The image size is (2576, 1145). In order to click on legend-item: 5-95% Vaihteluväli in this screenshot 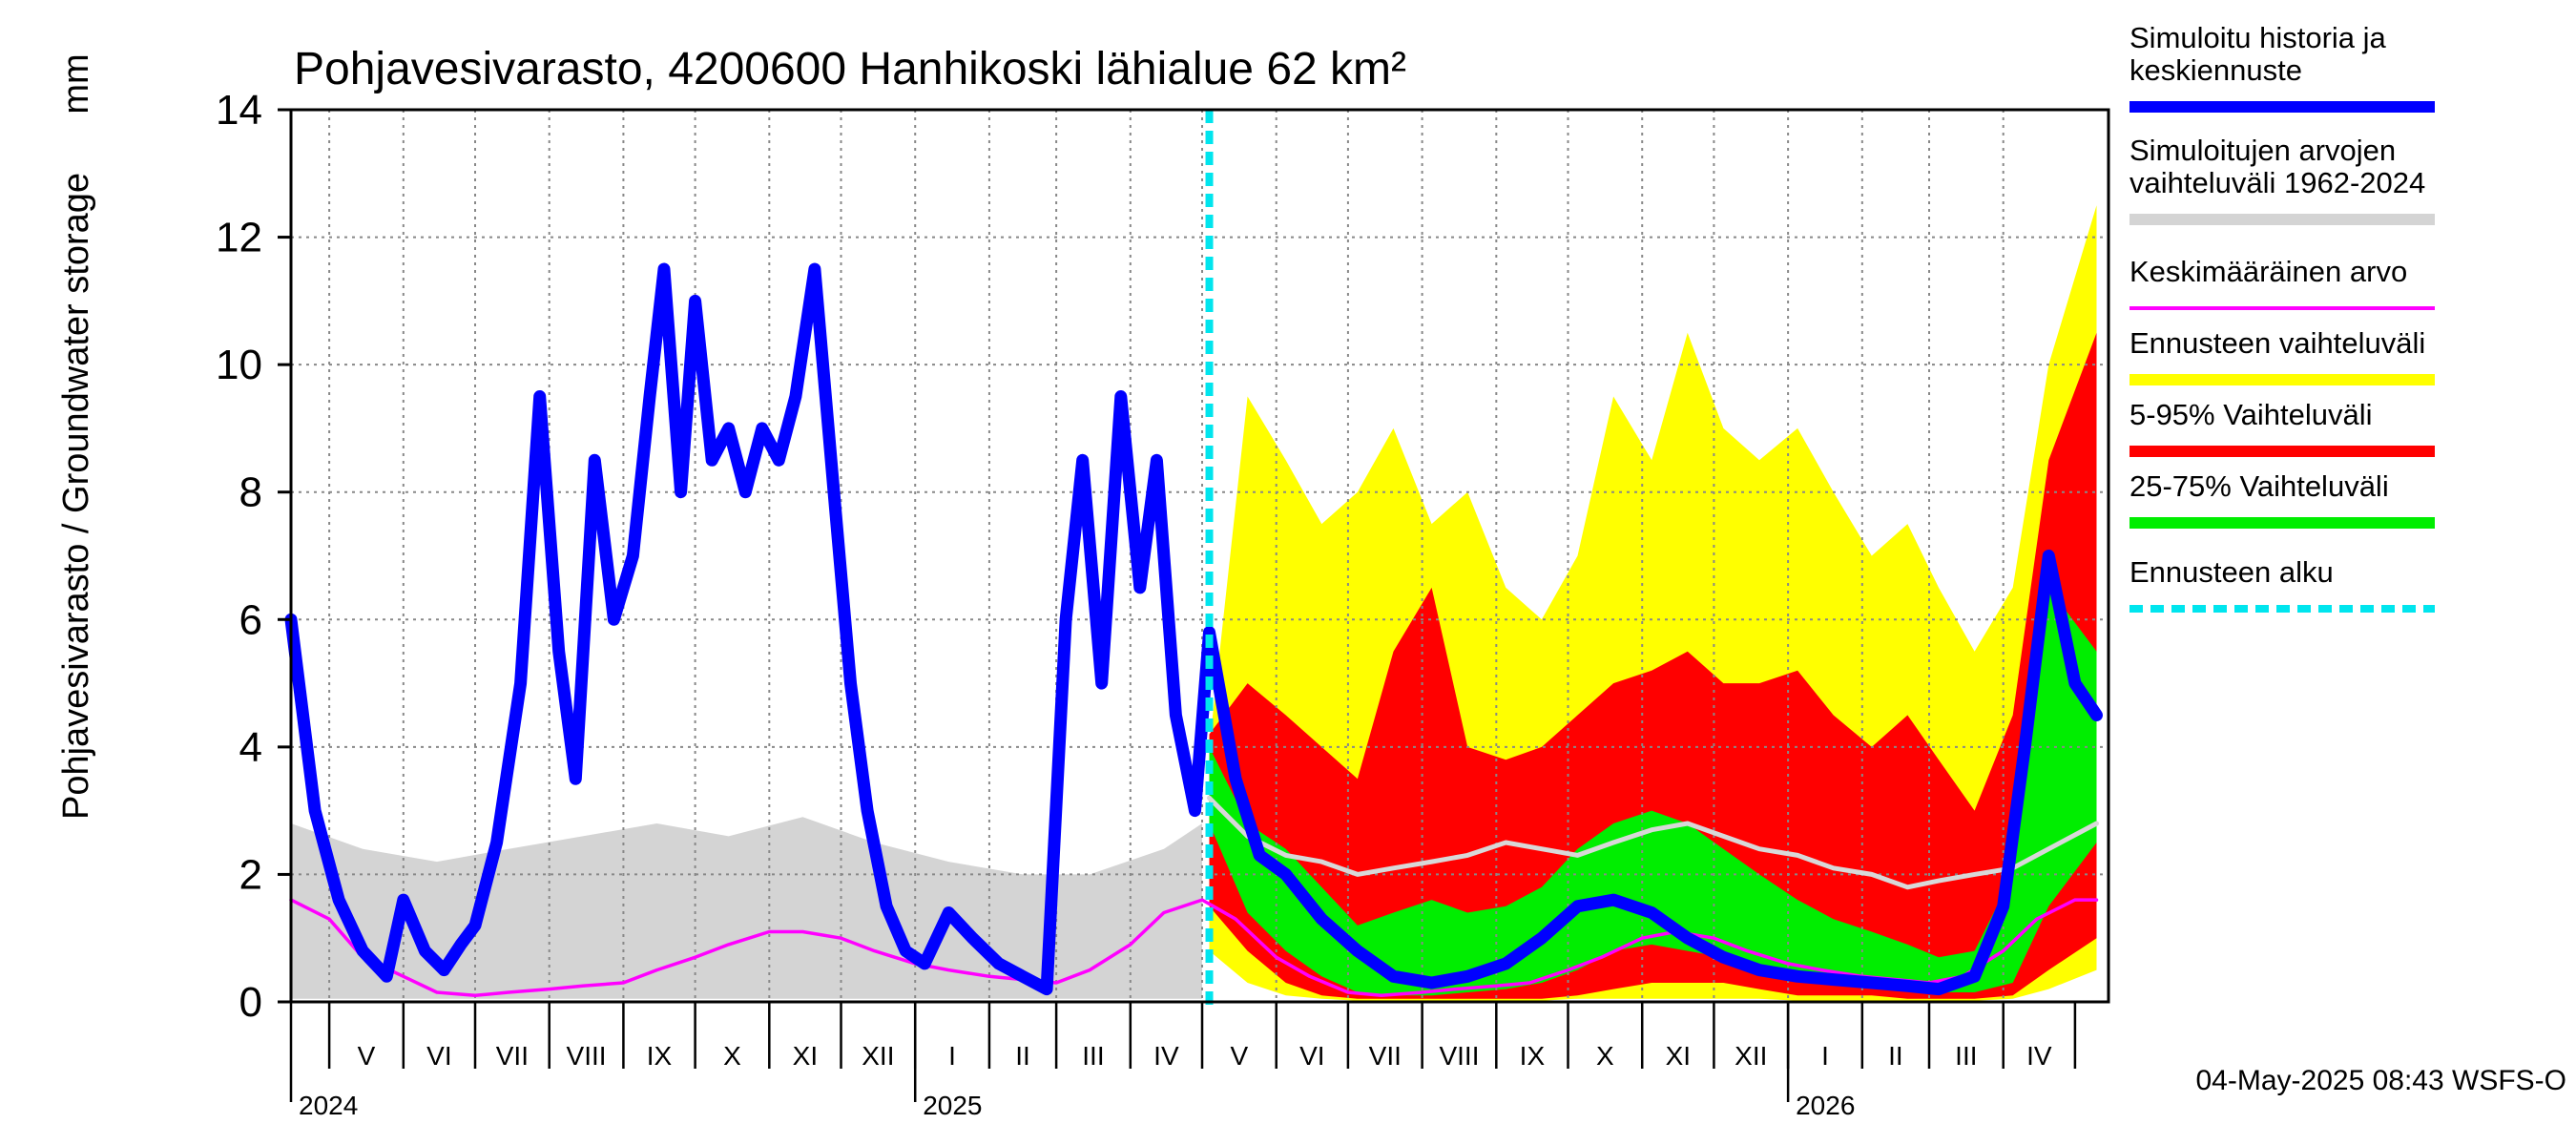, I will do `click(2282, 428)`.